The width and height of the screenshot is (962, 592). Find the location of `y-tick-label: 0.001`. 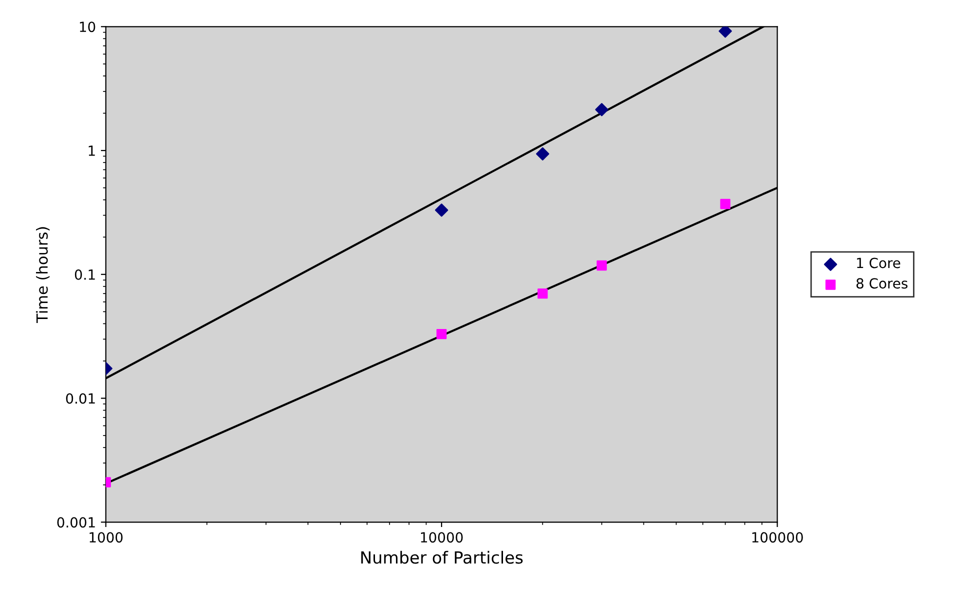

y-tick-label: 0.001 is located at coordinates (76, 522).